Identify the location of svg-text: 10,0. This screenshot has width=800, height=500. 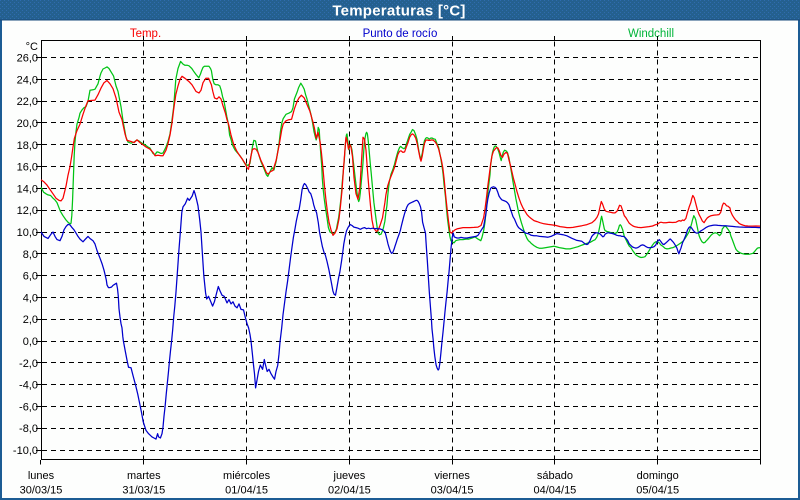
(27, 233).